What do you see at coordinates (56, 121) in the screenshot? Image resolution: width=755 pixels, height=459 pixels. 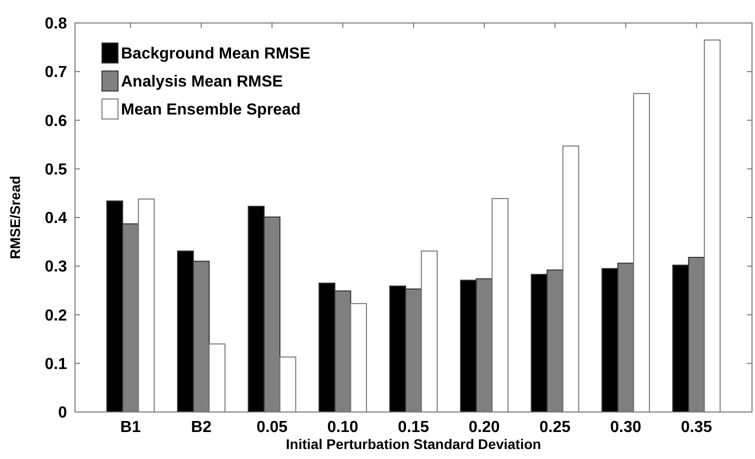 I see `y-tick-label: 0.6` at bounding box center [56, 121].